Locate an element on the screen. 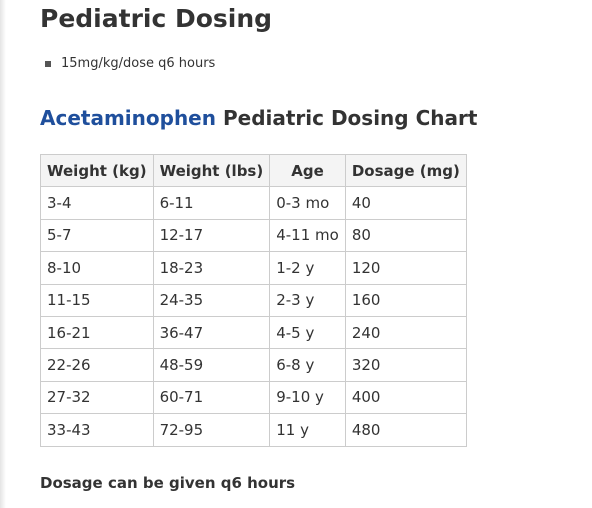 The height and width of the screenshot is (508, 592). table-cell: 11 y is located at coordinates (307, 430).